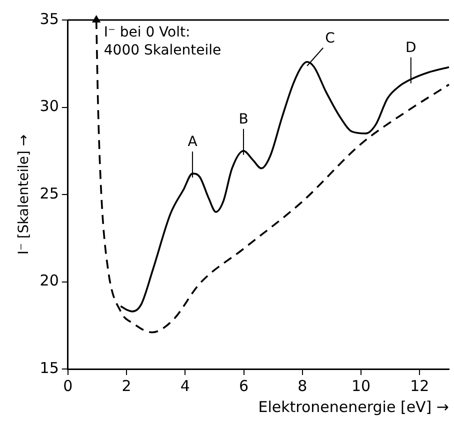 Image resolution: width=454 pixels, height=423 pixels. Describe the element at coordinates (163, 41) in the screenshot. I see `annotation: I⁻ bei 0 Volt: 4000 Skalenteile` at that location.